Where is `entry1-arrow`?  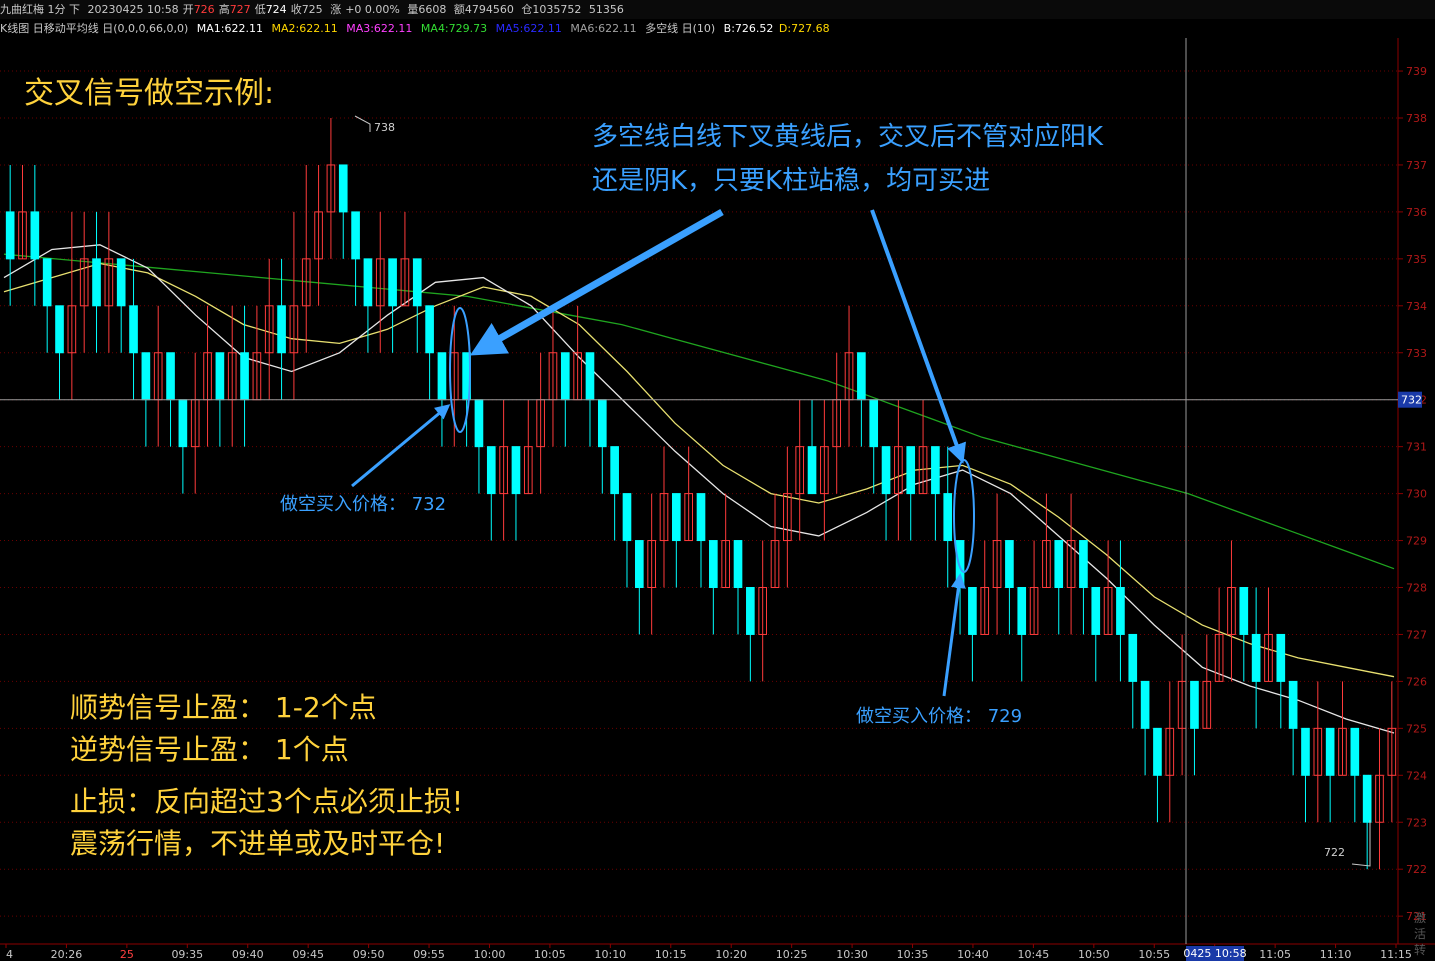
entry1-arrow is located at coordinates (401, 446).